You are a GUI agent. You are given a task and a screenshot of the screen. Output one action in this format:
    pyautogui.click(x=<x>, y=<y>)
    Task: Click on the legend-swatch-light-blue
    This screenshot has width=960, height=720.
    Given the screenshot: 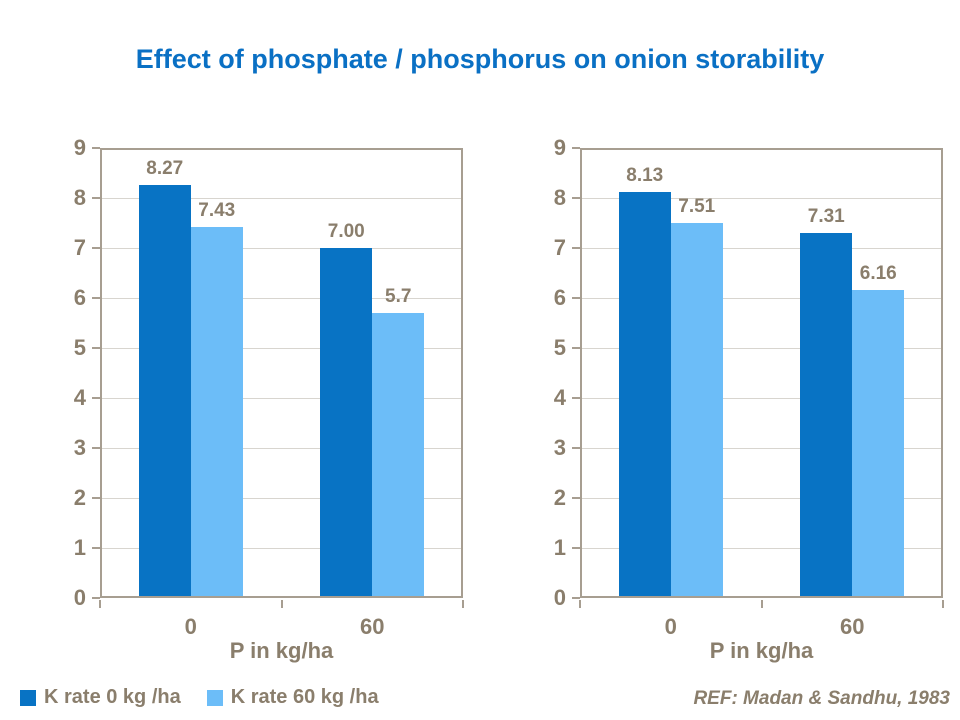 What is the action you would take?
    pyautogui.click(x=214, y=697)
    